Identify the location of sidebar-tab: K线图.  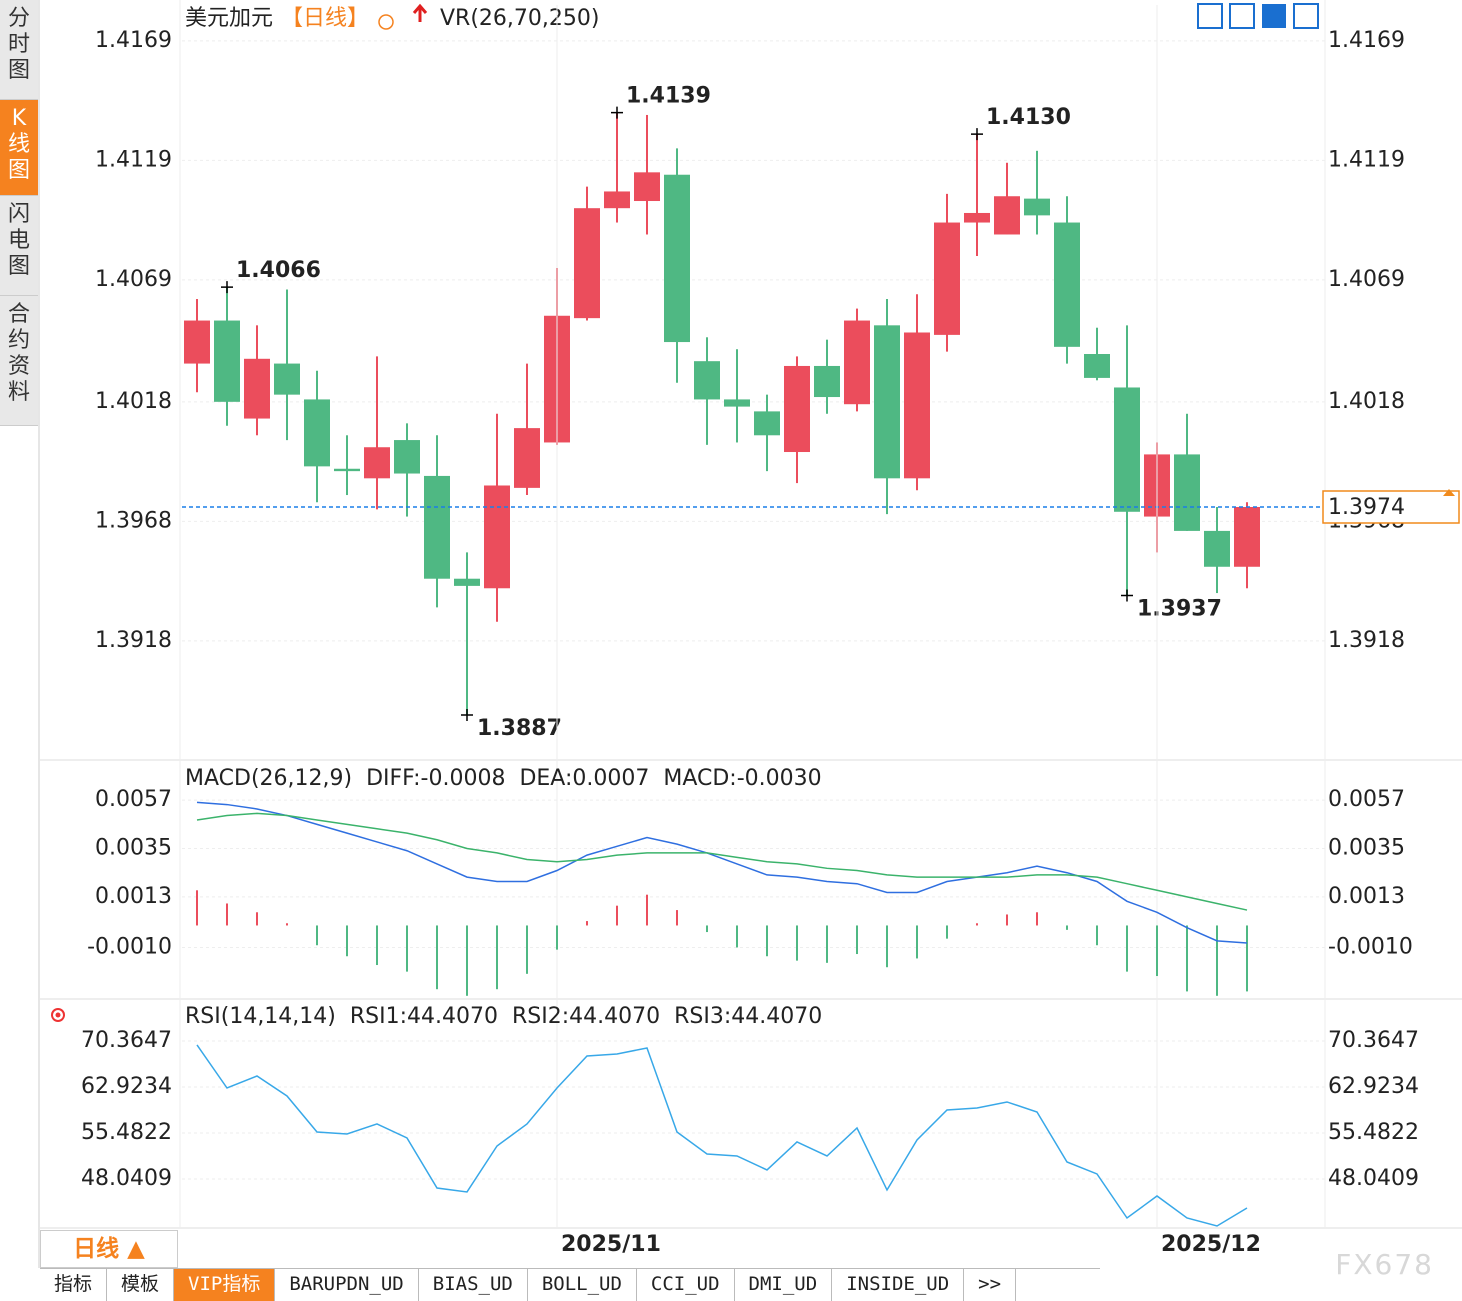
(19, 148).